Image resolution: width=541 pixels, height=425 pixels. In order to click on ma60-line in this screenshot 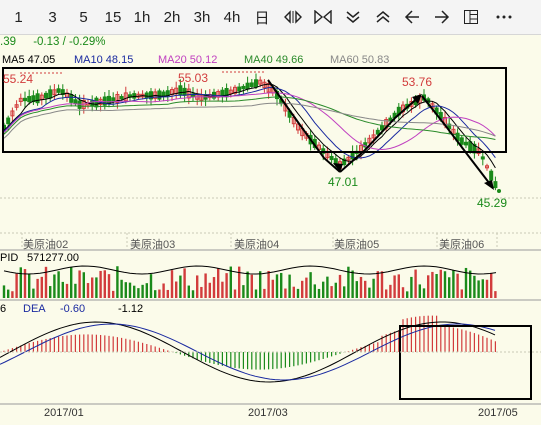, I will do `click(249, 120)`.